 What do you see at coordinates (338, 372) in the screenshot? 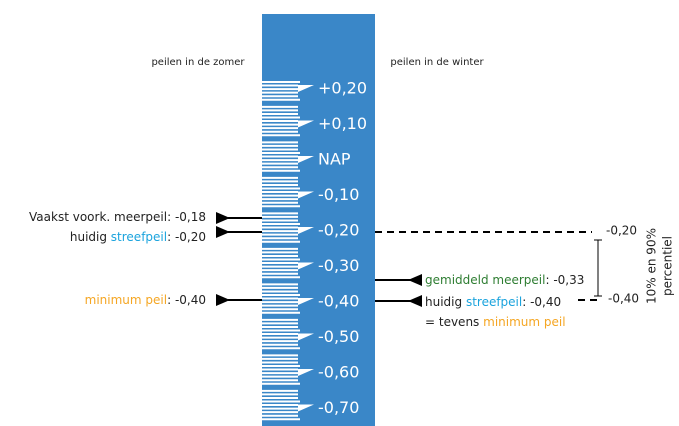
I see `gauge-label: -0,60` at bounding box center [338, 372].